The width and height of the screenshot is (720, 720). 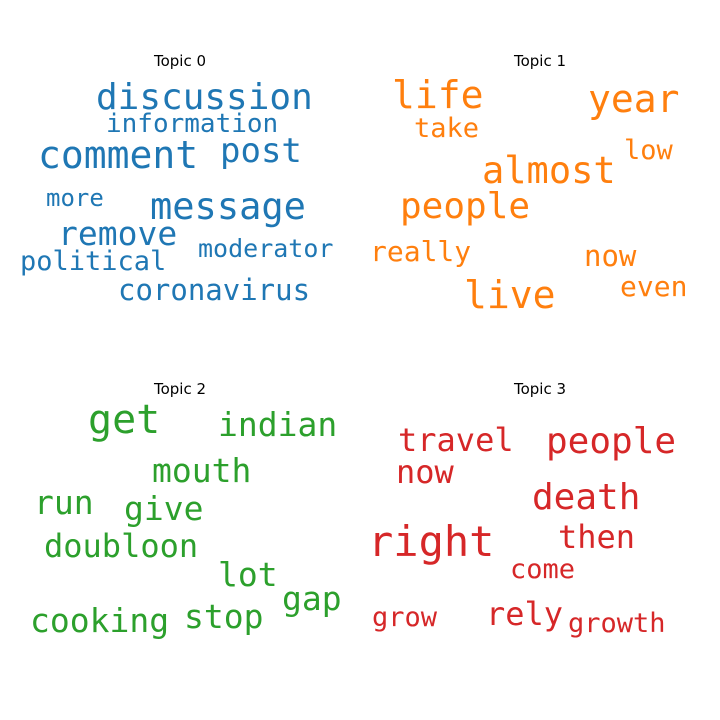 I want to click on word: run, so click(x=64, y=502).